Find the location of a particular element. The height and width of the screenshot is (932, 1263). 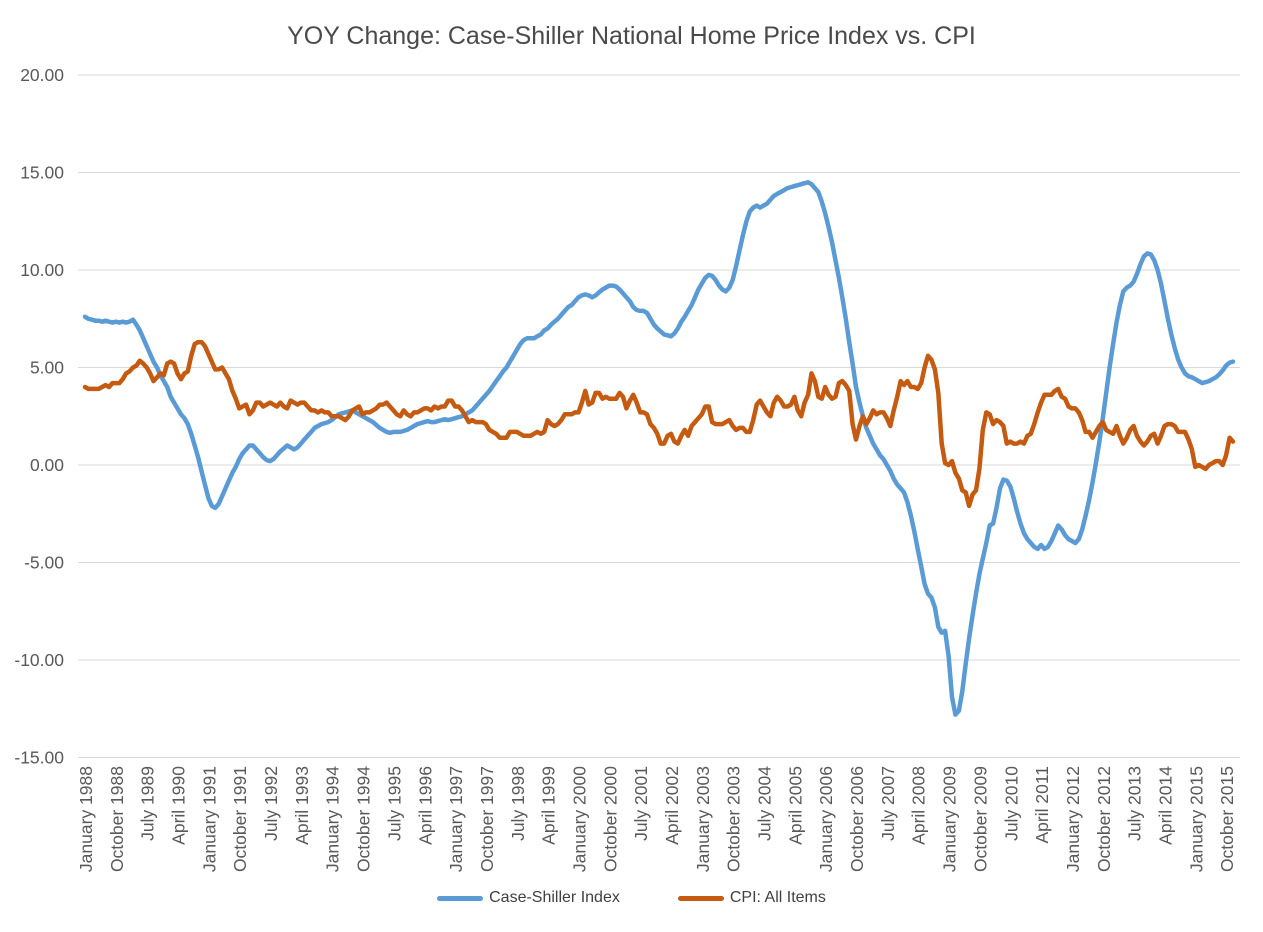

legend-item-case-shiller: Case-Shiller Index is located at coordinates (528, 898).